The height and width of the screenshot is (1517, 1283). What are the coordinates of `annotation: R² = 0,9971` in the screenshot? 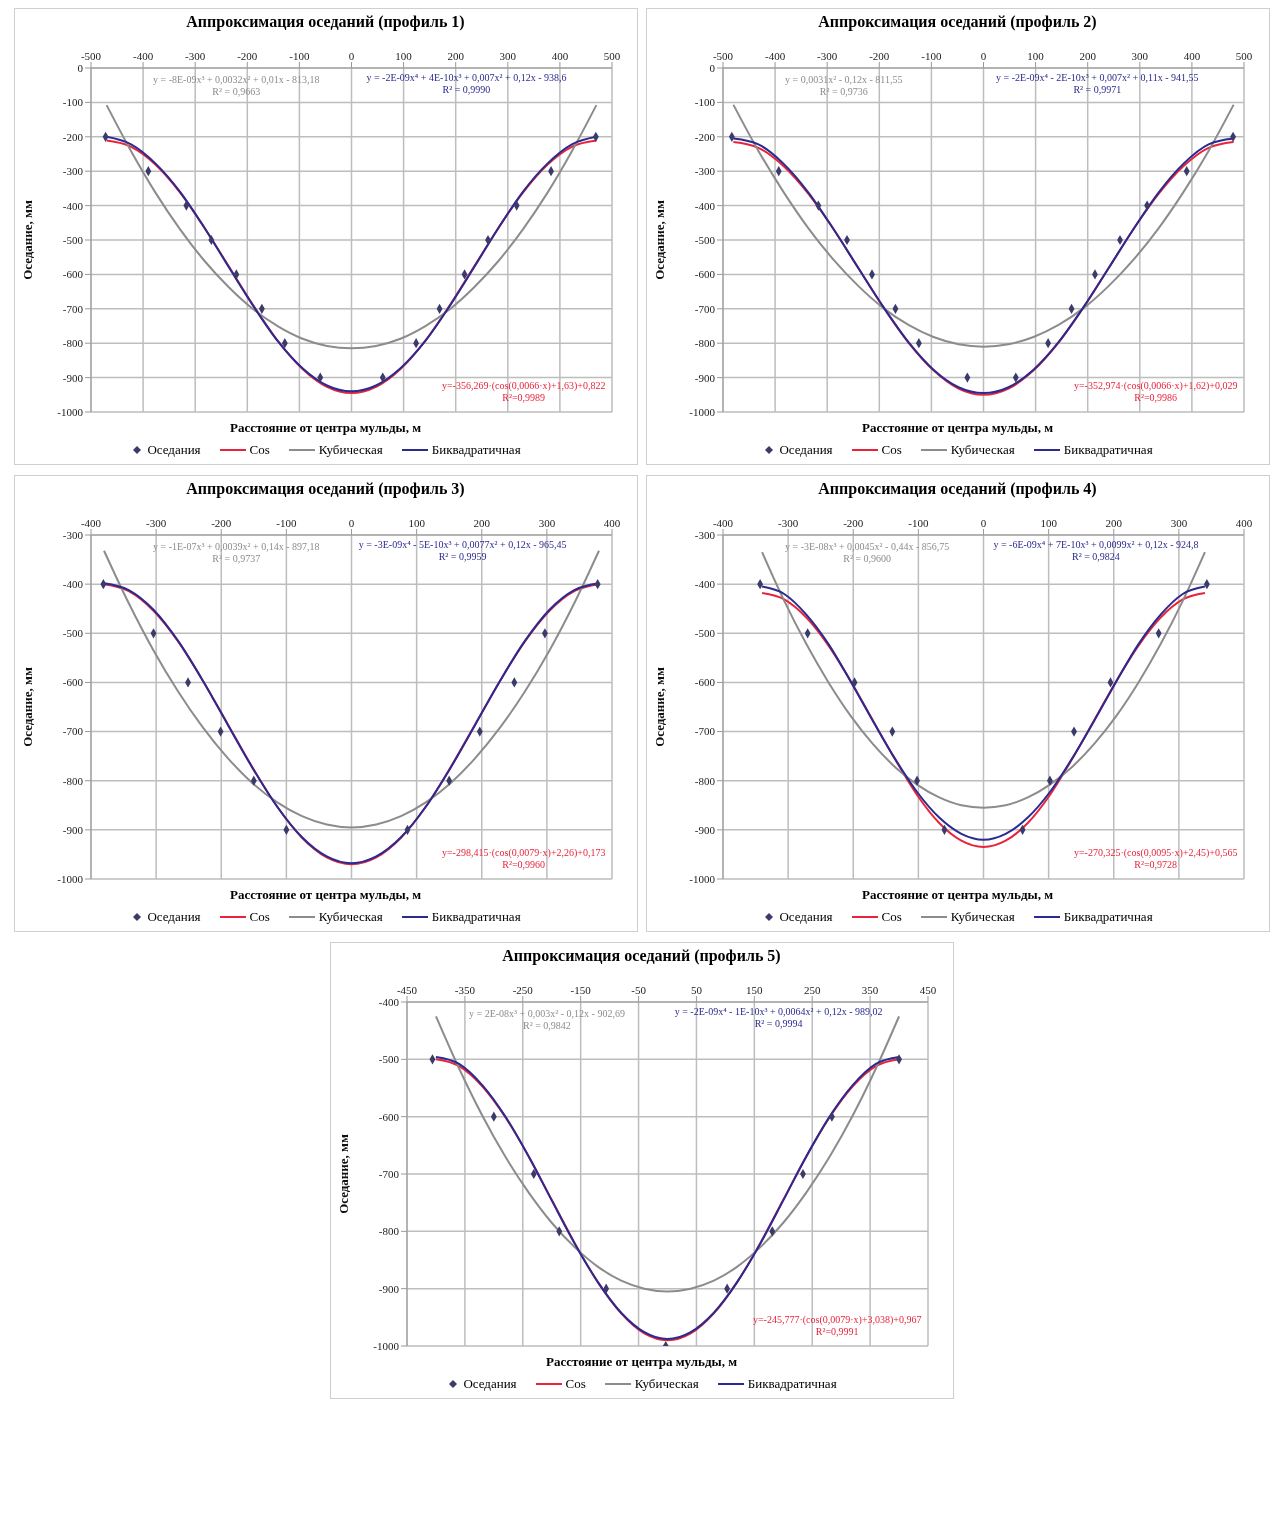 It's located at (1097, 90).